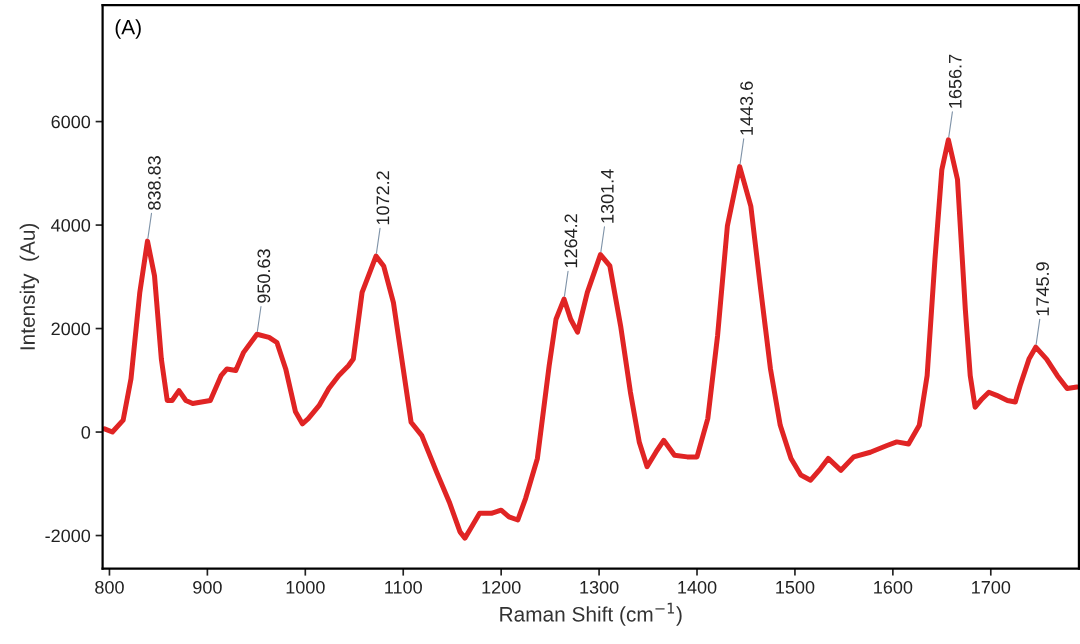 The image size is (1080, 644). Describe the element at coordinates (991, 587) in the screenshot. I see `x-tick-label: 1700` at that location.